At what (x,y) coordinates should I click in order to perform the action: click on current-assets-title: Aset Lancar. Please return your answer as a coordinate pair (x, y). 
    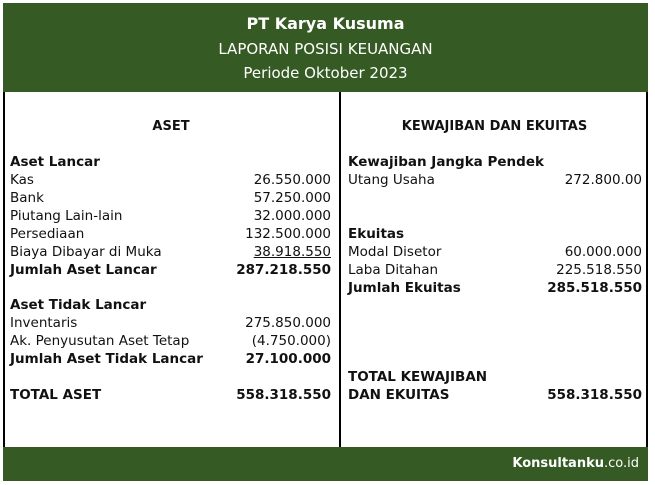
    Looking at the image, I should click on (55, 162).